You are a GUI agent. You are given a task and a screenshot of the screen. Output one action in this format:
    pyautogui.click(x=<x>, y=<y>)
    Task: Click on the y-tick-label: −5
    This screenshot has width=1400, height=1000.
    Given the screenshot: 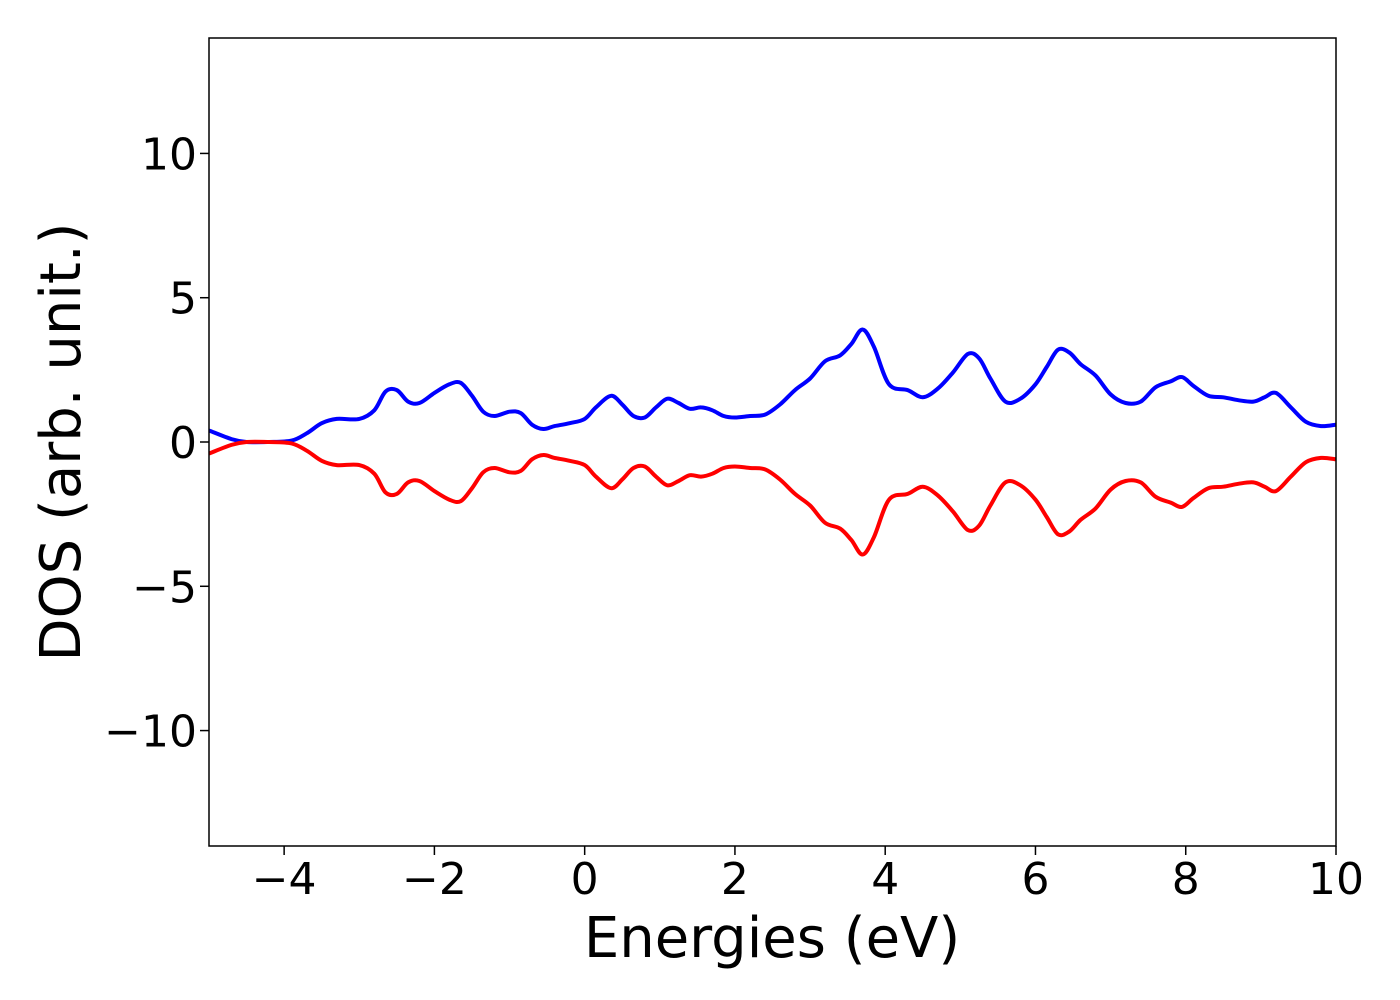 What is the action you would take?
    pyautogui.click(x=164, y=587)
    